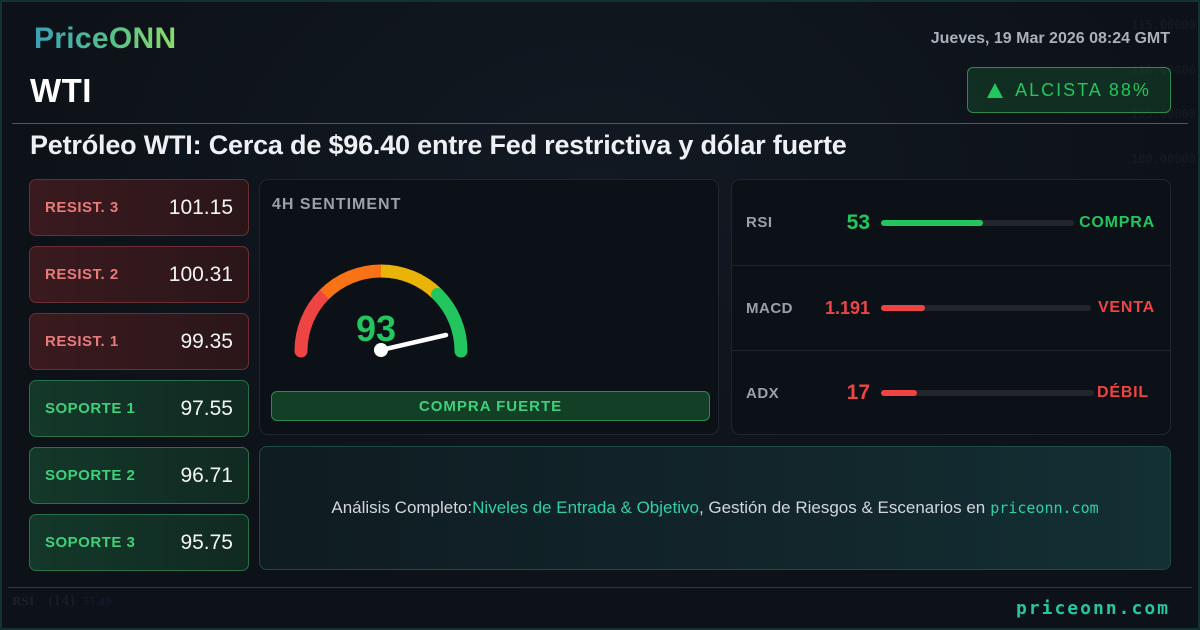 The image size is (1200, 630). Describe the element at coordinates (139, 341) in the screenshot. I see `level-resistance-1: RESIST. 1 99.35` at that location.